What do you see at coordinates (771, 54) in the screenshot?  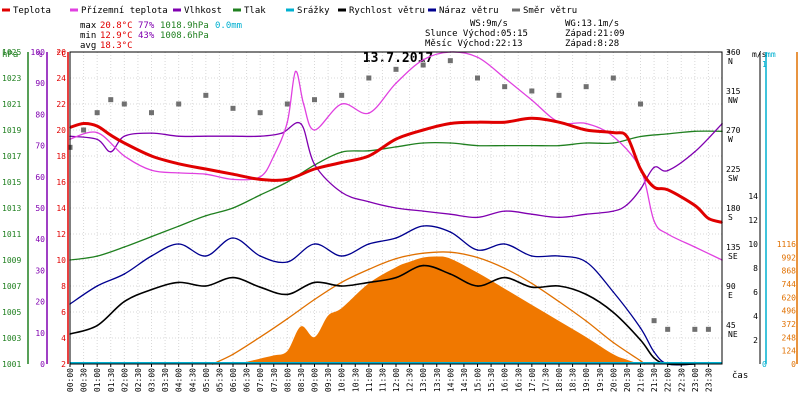 I see `axis-rain-label: mm` at bounding box center [771, 54].